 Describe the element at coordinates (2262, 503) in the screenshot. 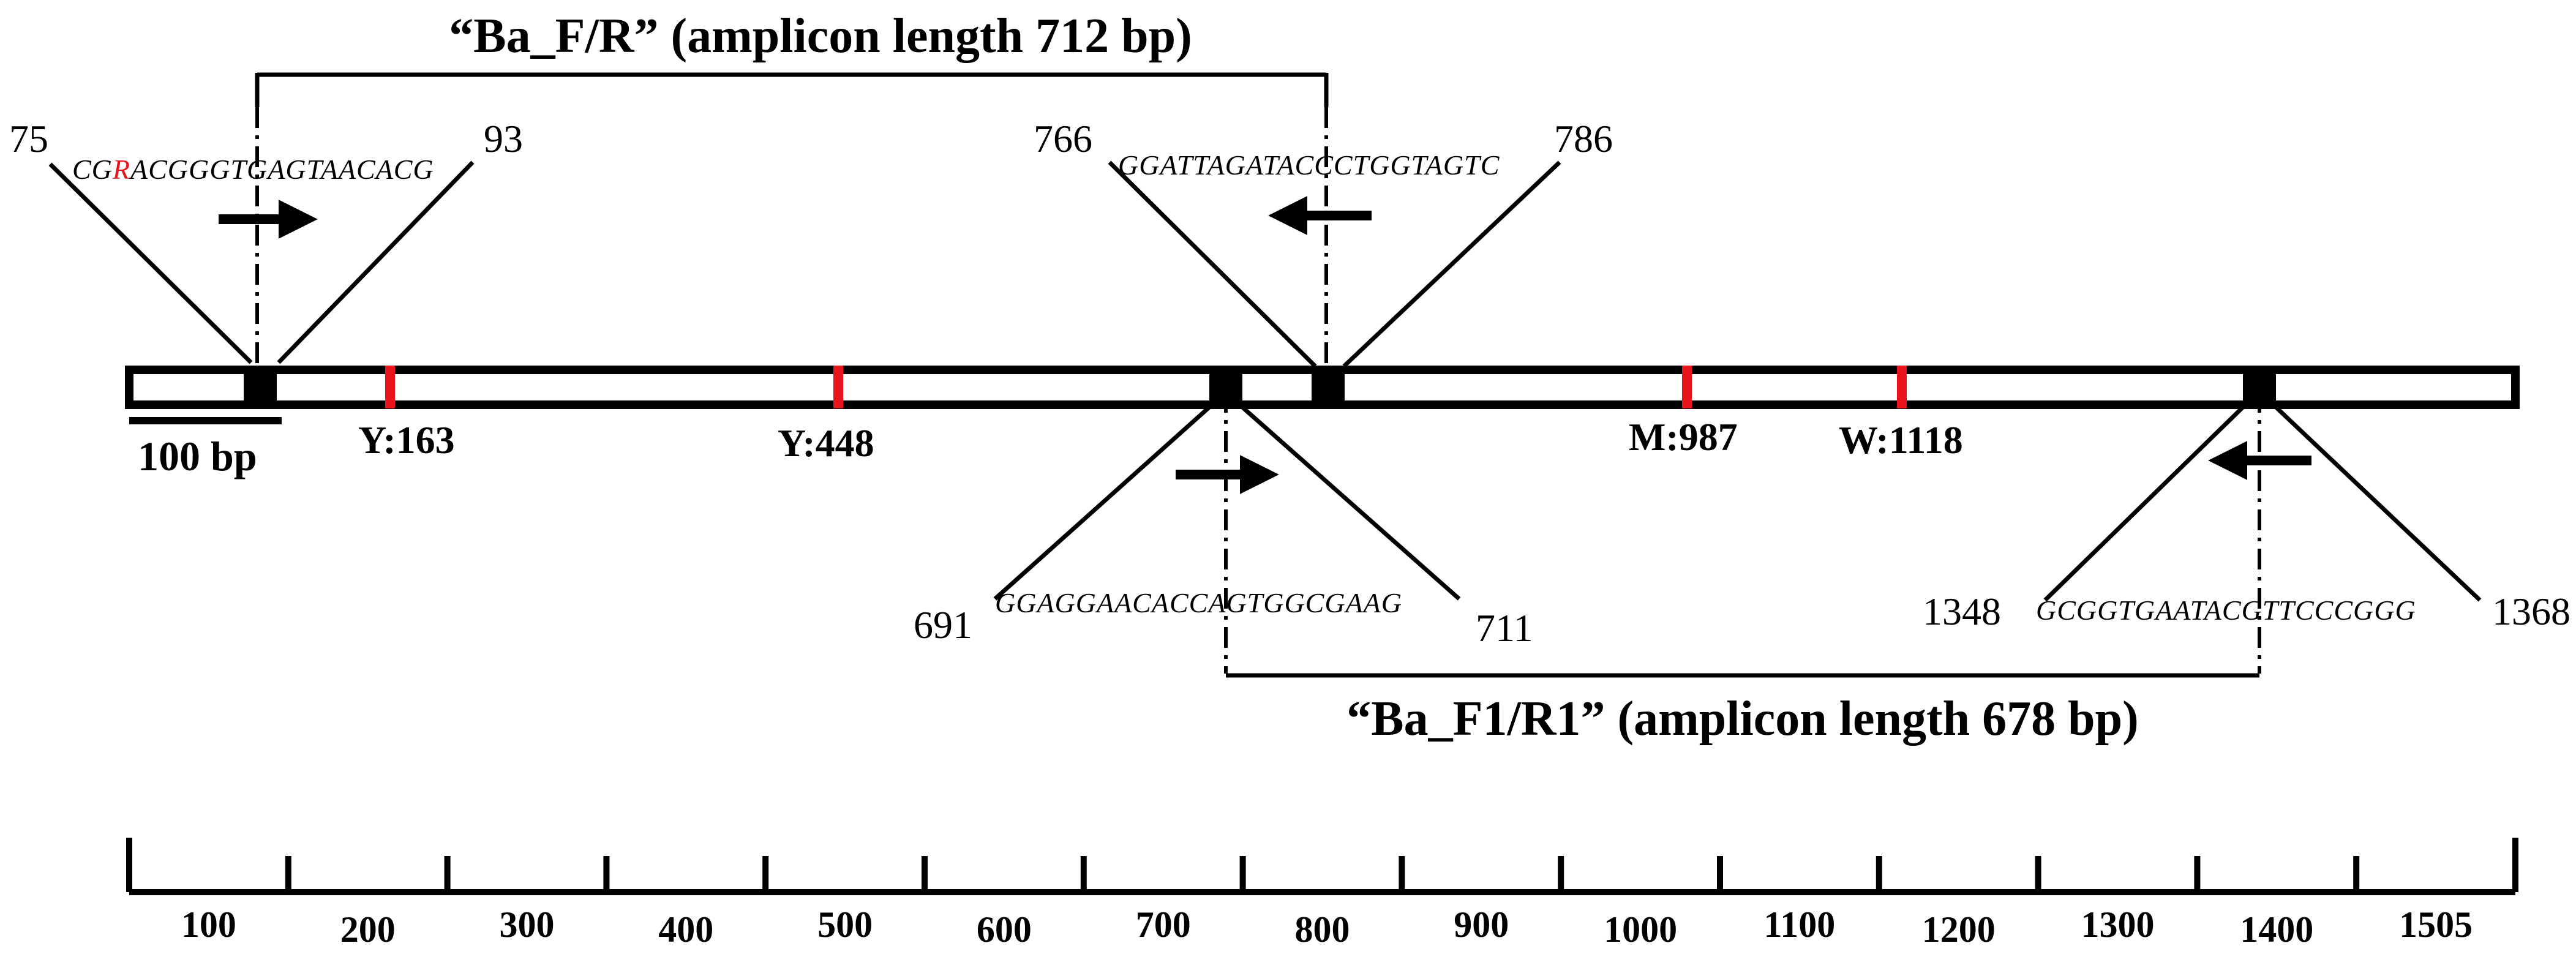

I see `primer-r1-callout-lines` at that location.